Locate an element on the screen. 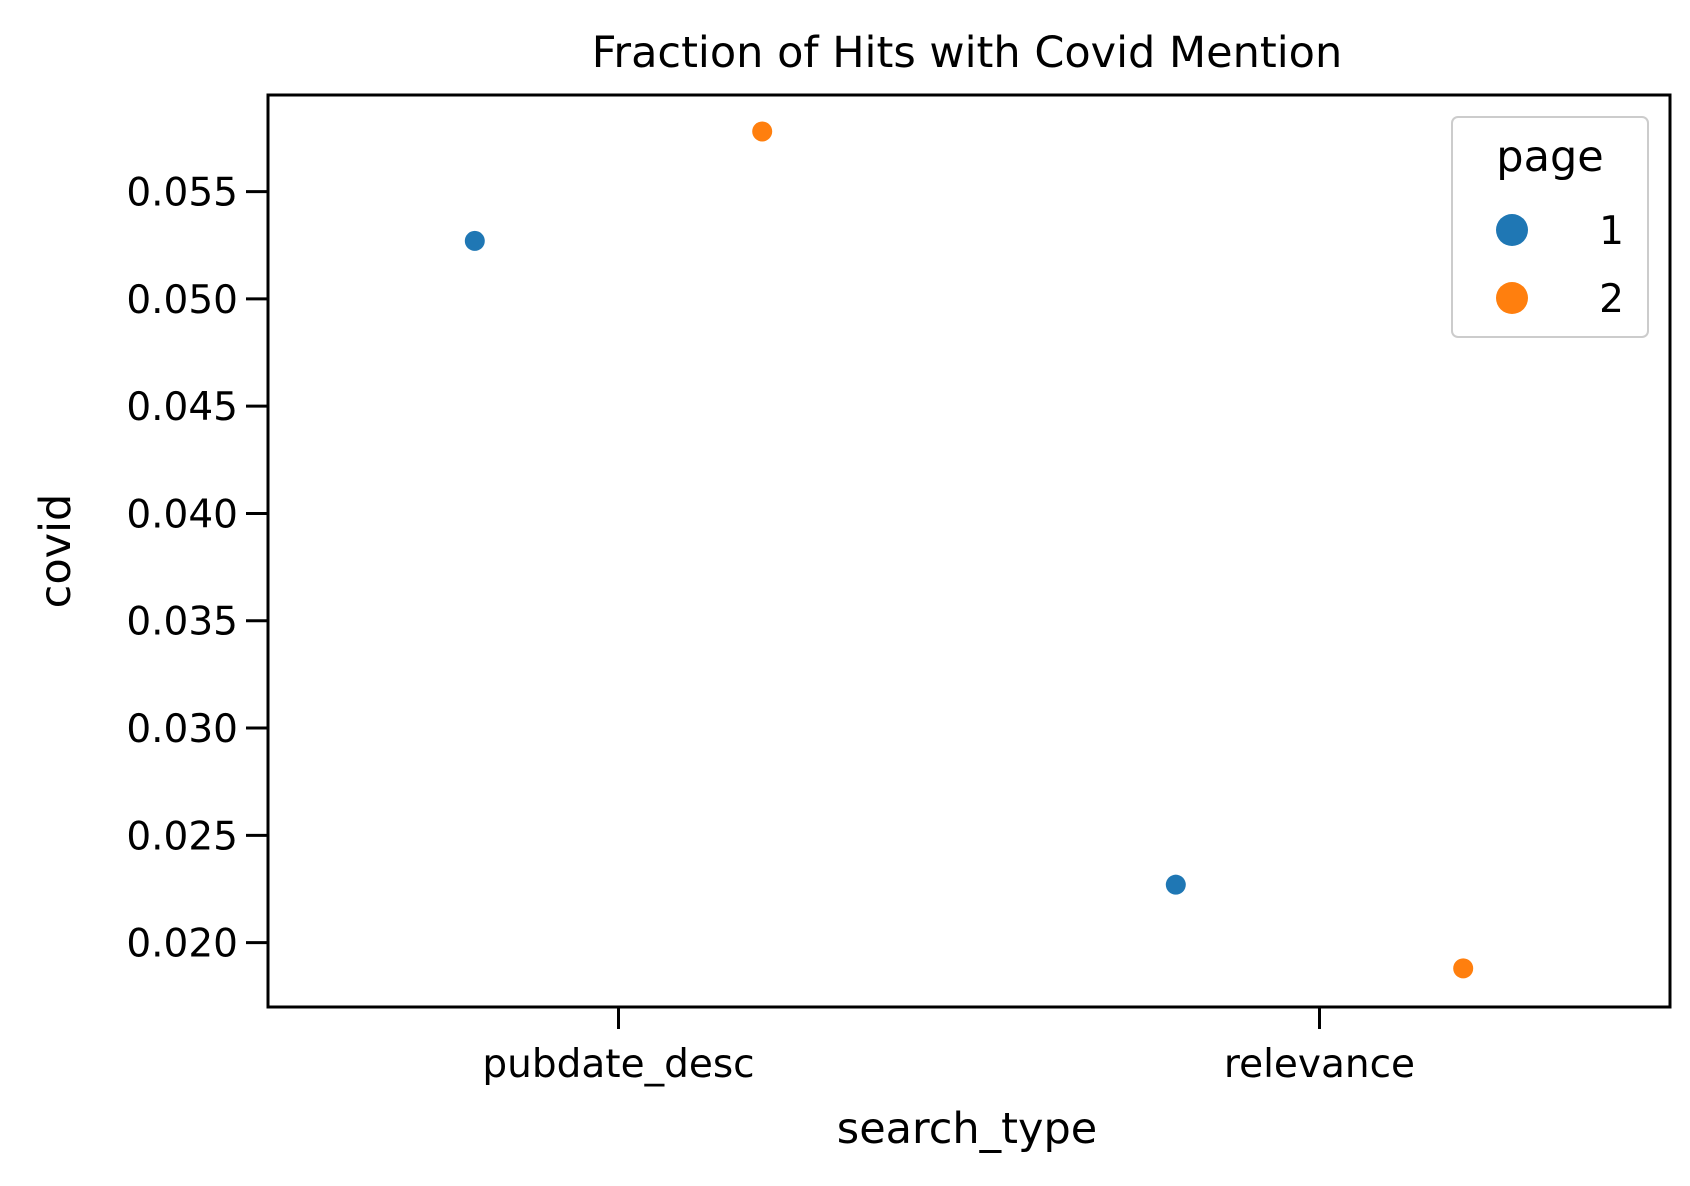 The width and height of the screenshot is (1690, 1186). x-tick-label: relevance is located at coordinates (1319, 1064).